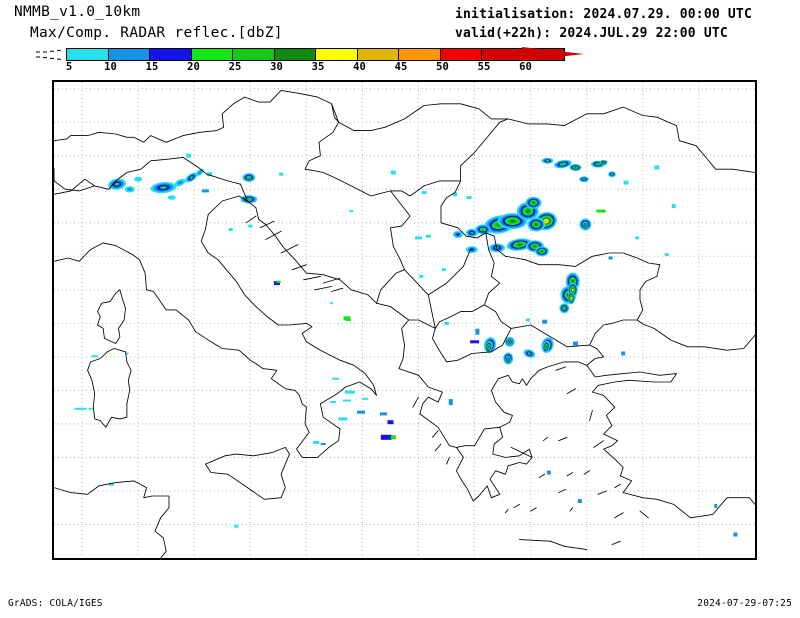 This screenshot has height=618, width=800. What do you see at coordinates (484, 67) in the screenshot?
I see `colorbar-tick-55: 55` at bounding box center [484, 67].